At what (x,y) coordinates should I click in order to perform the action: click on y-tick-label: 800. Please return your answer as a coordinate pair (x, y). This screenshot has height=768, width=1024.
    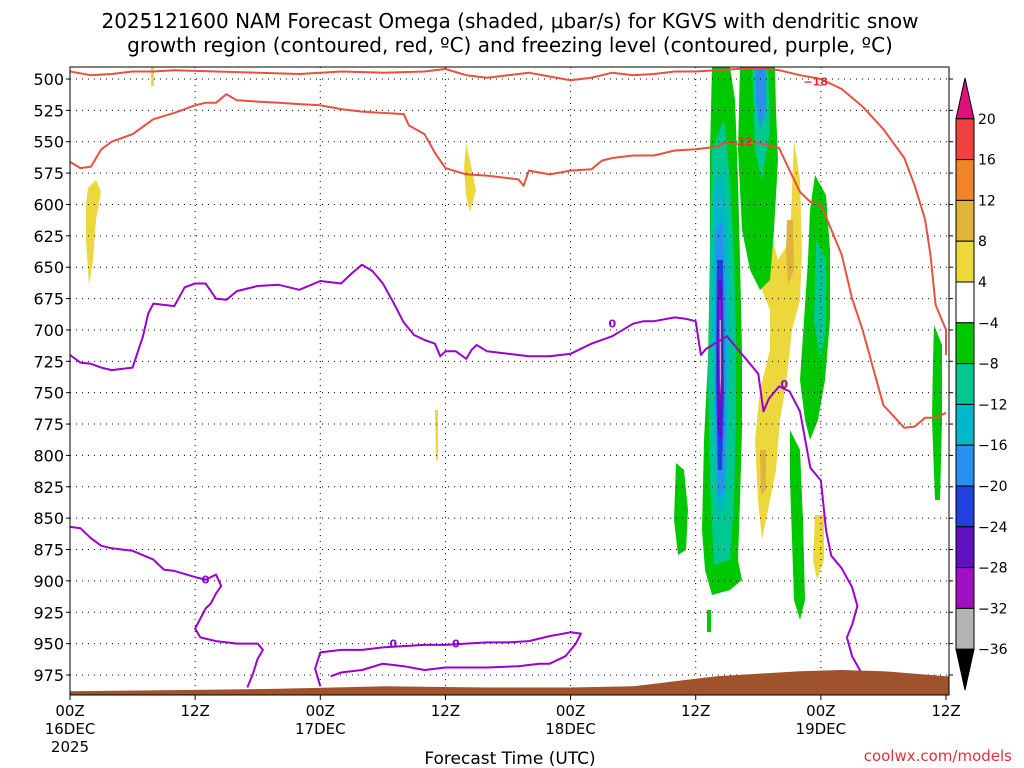
    Looking at the image, I should click on (48, 455).